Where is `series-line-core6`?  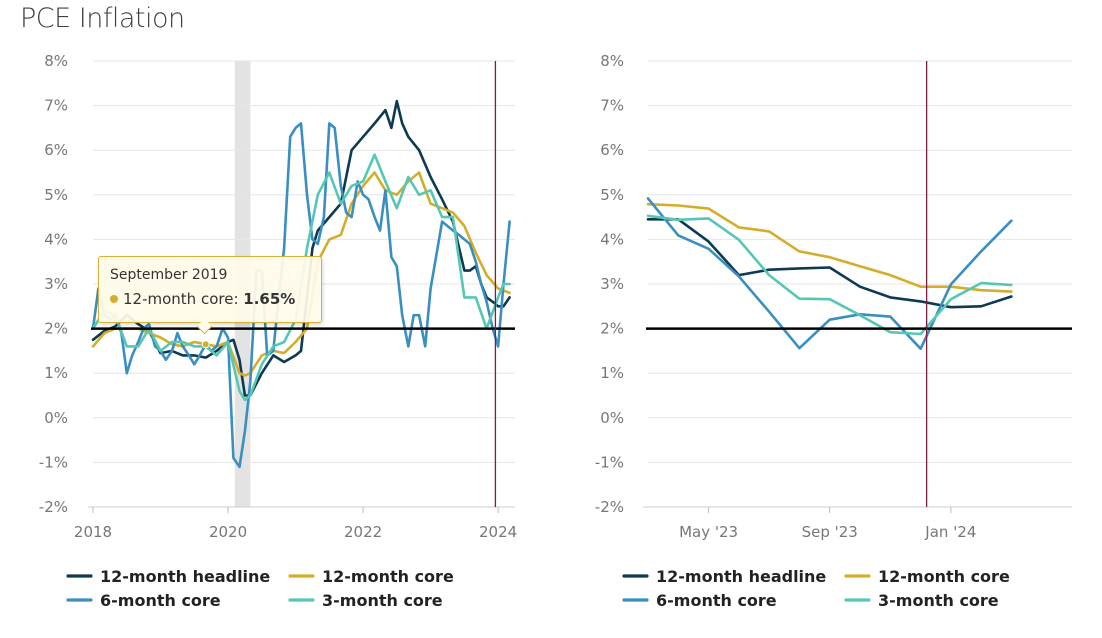
series-line-core6 is located at coordinates (829, 274).